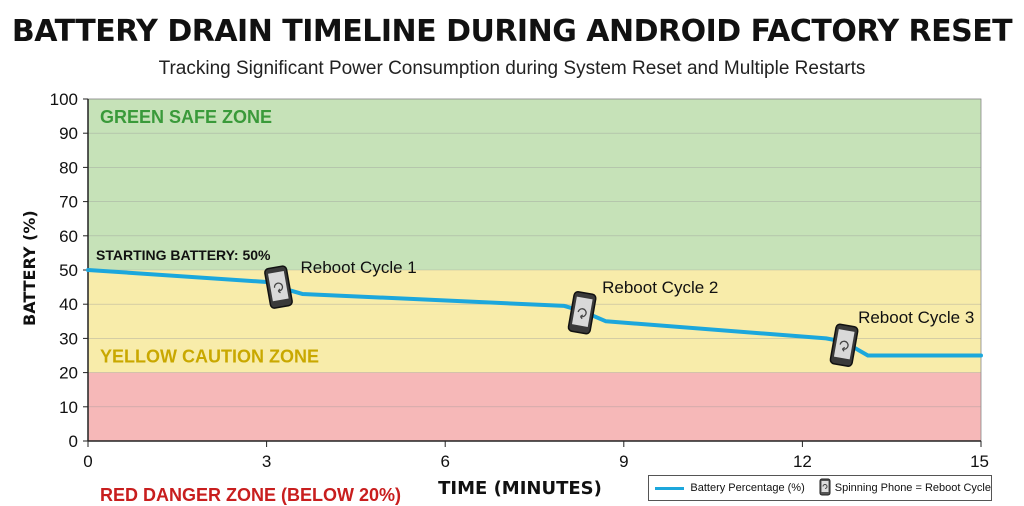  What do you see at coordinates (183, 255) in the screenshot?
I see `annotation-start: STARTING BATTERY: 50%` at bounding box center [183, 255].